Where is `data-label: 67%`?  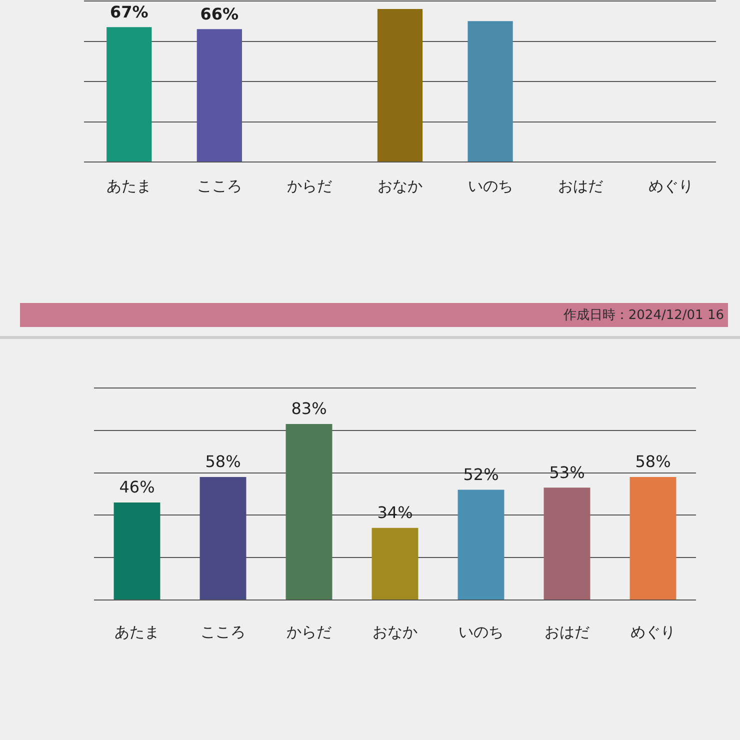 data-label: 67% is located at coordinates (129, 12).